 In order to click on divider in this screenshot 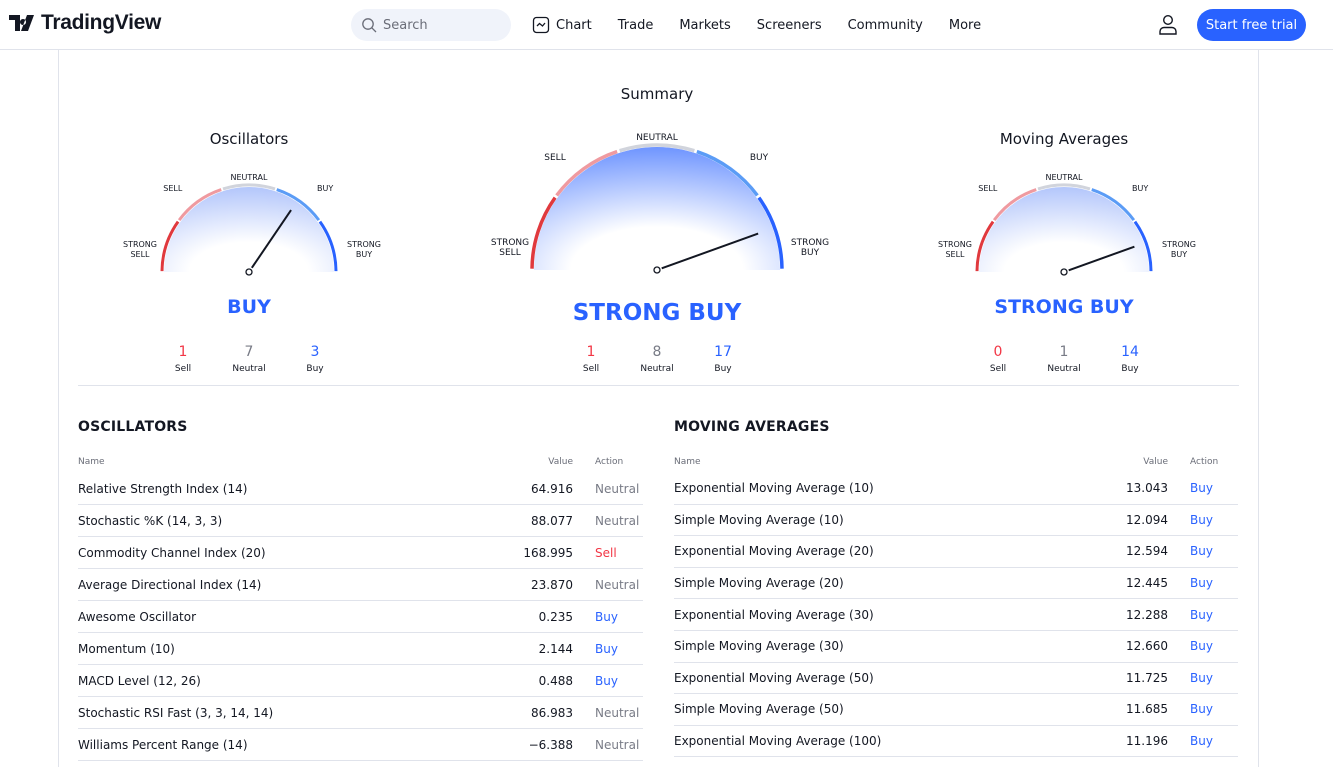, I will do `click(658, 385)`.